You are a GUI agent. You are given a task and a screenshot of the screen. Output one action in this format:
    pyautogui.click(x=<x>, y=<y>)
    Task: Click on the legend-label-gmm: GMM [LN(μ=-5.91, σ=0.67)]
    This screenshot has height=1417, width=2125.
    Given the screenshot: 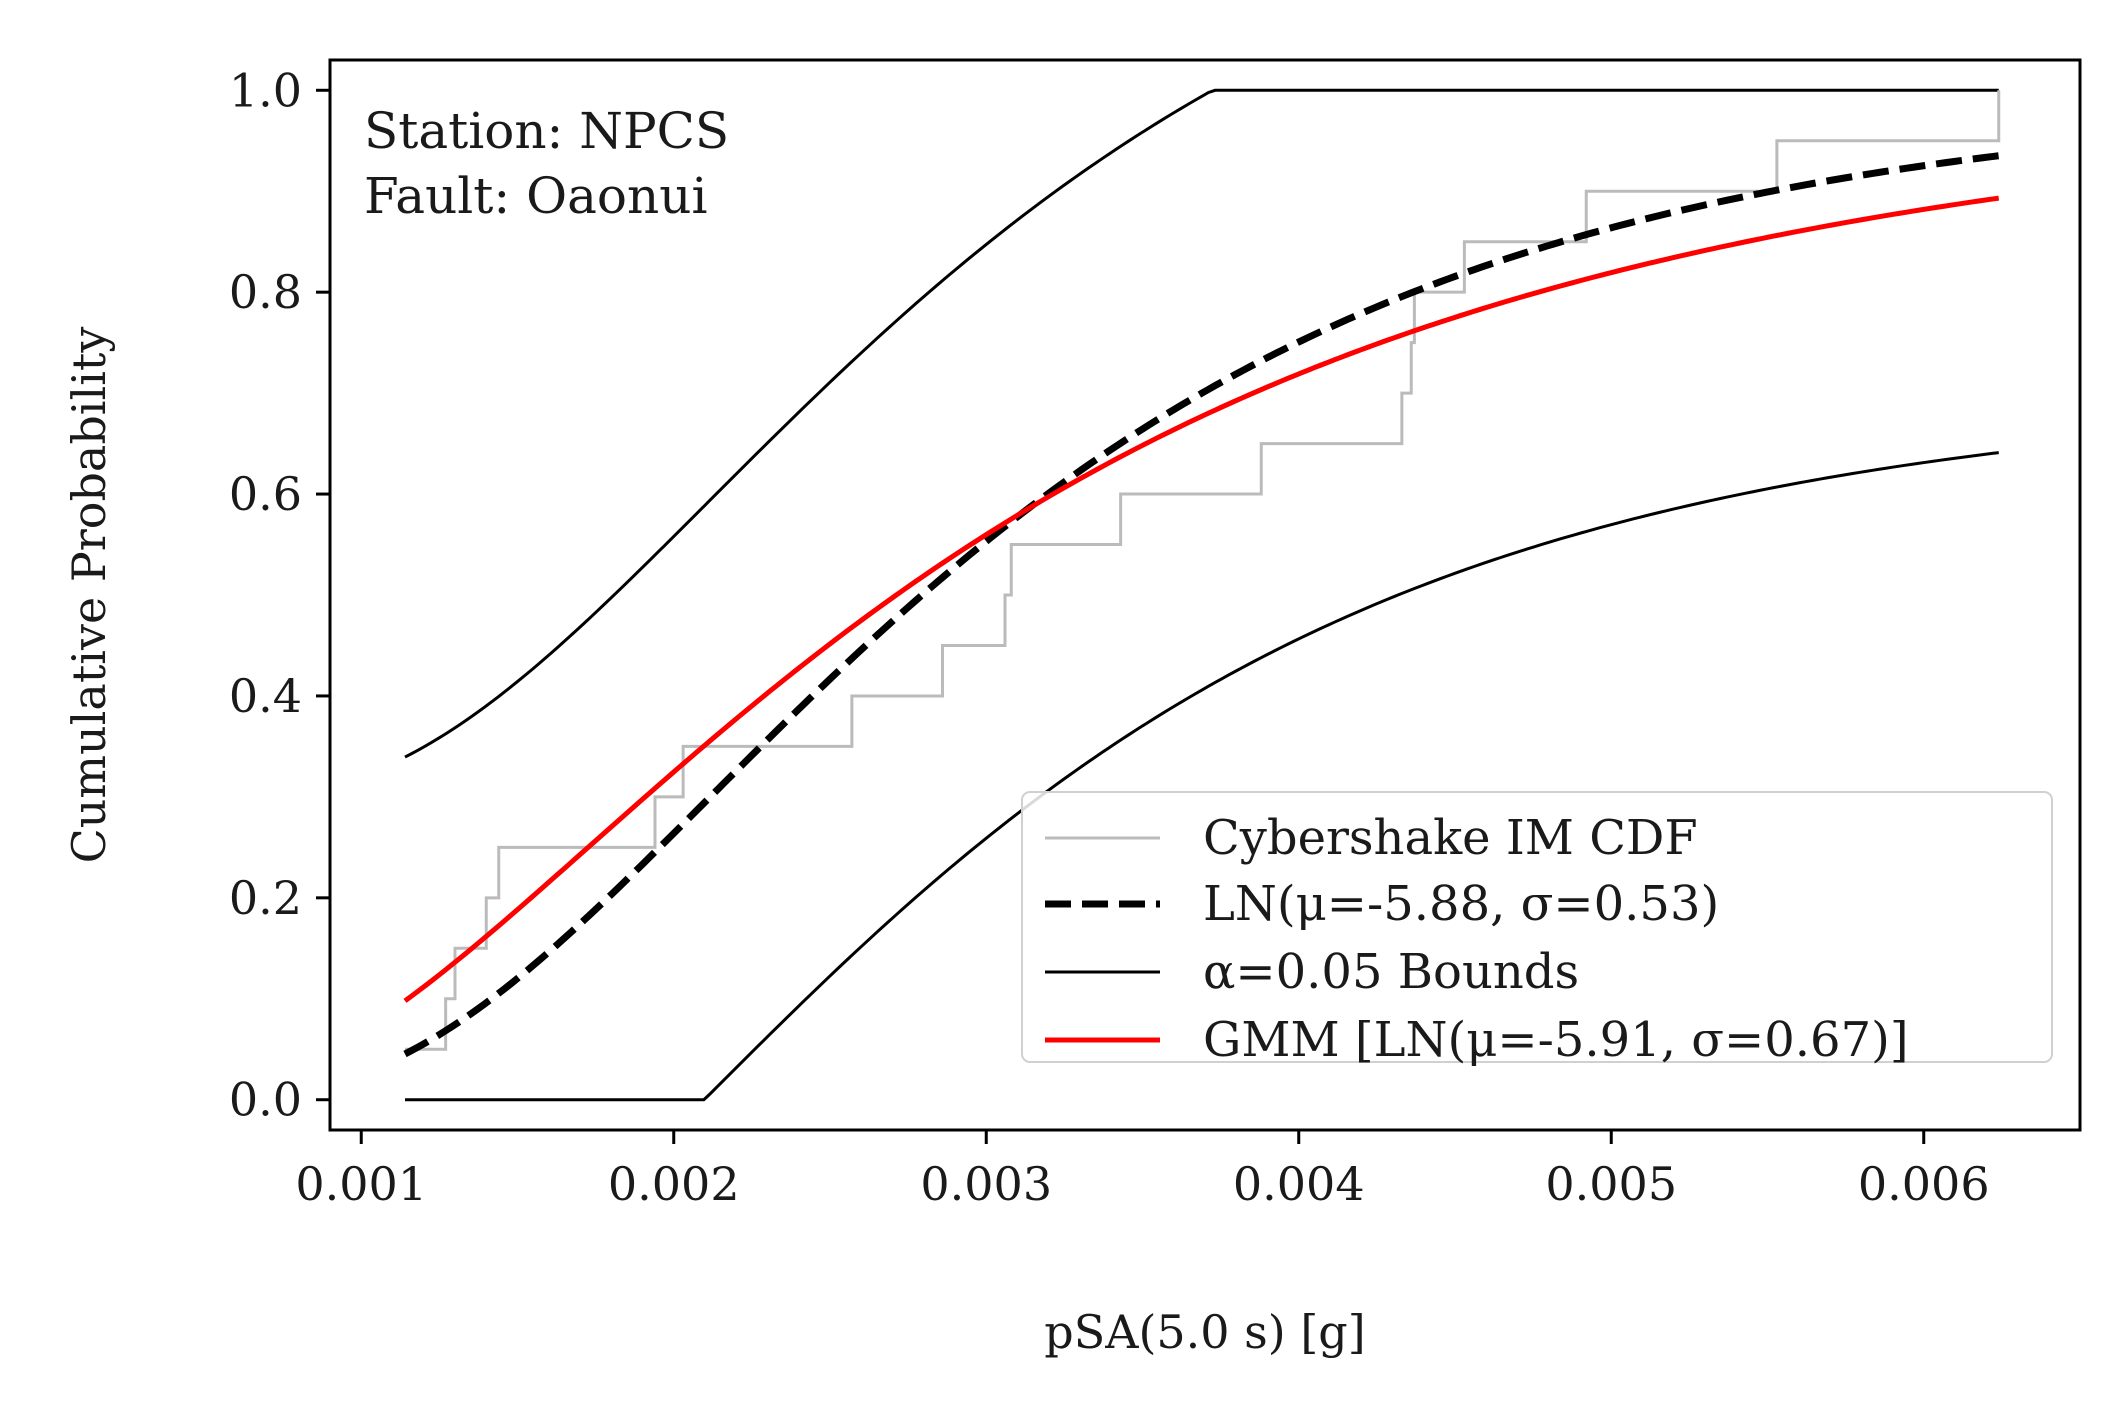 What is the action you would take?
    pyautogui.click(x=1556, y=1040)
    